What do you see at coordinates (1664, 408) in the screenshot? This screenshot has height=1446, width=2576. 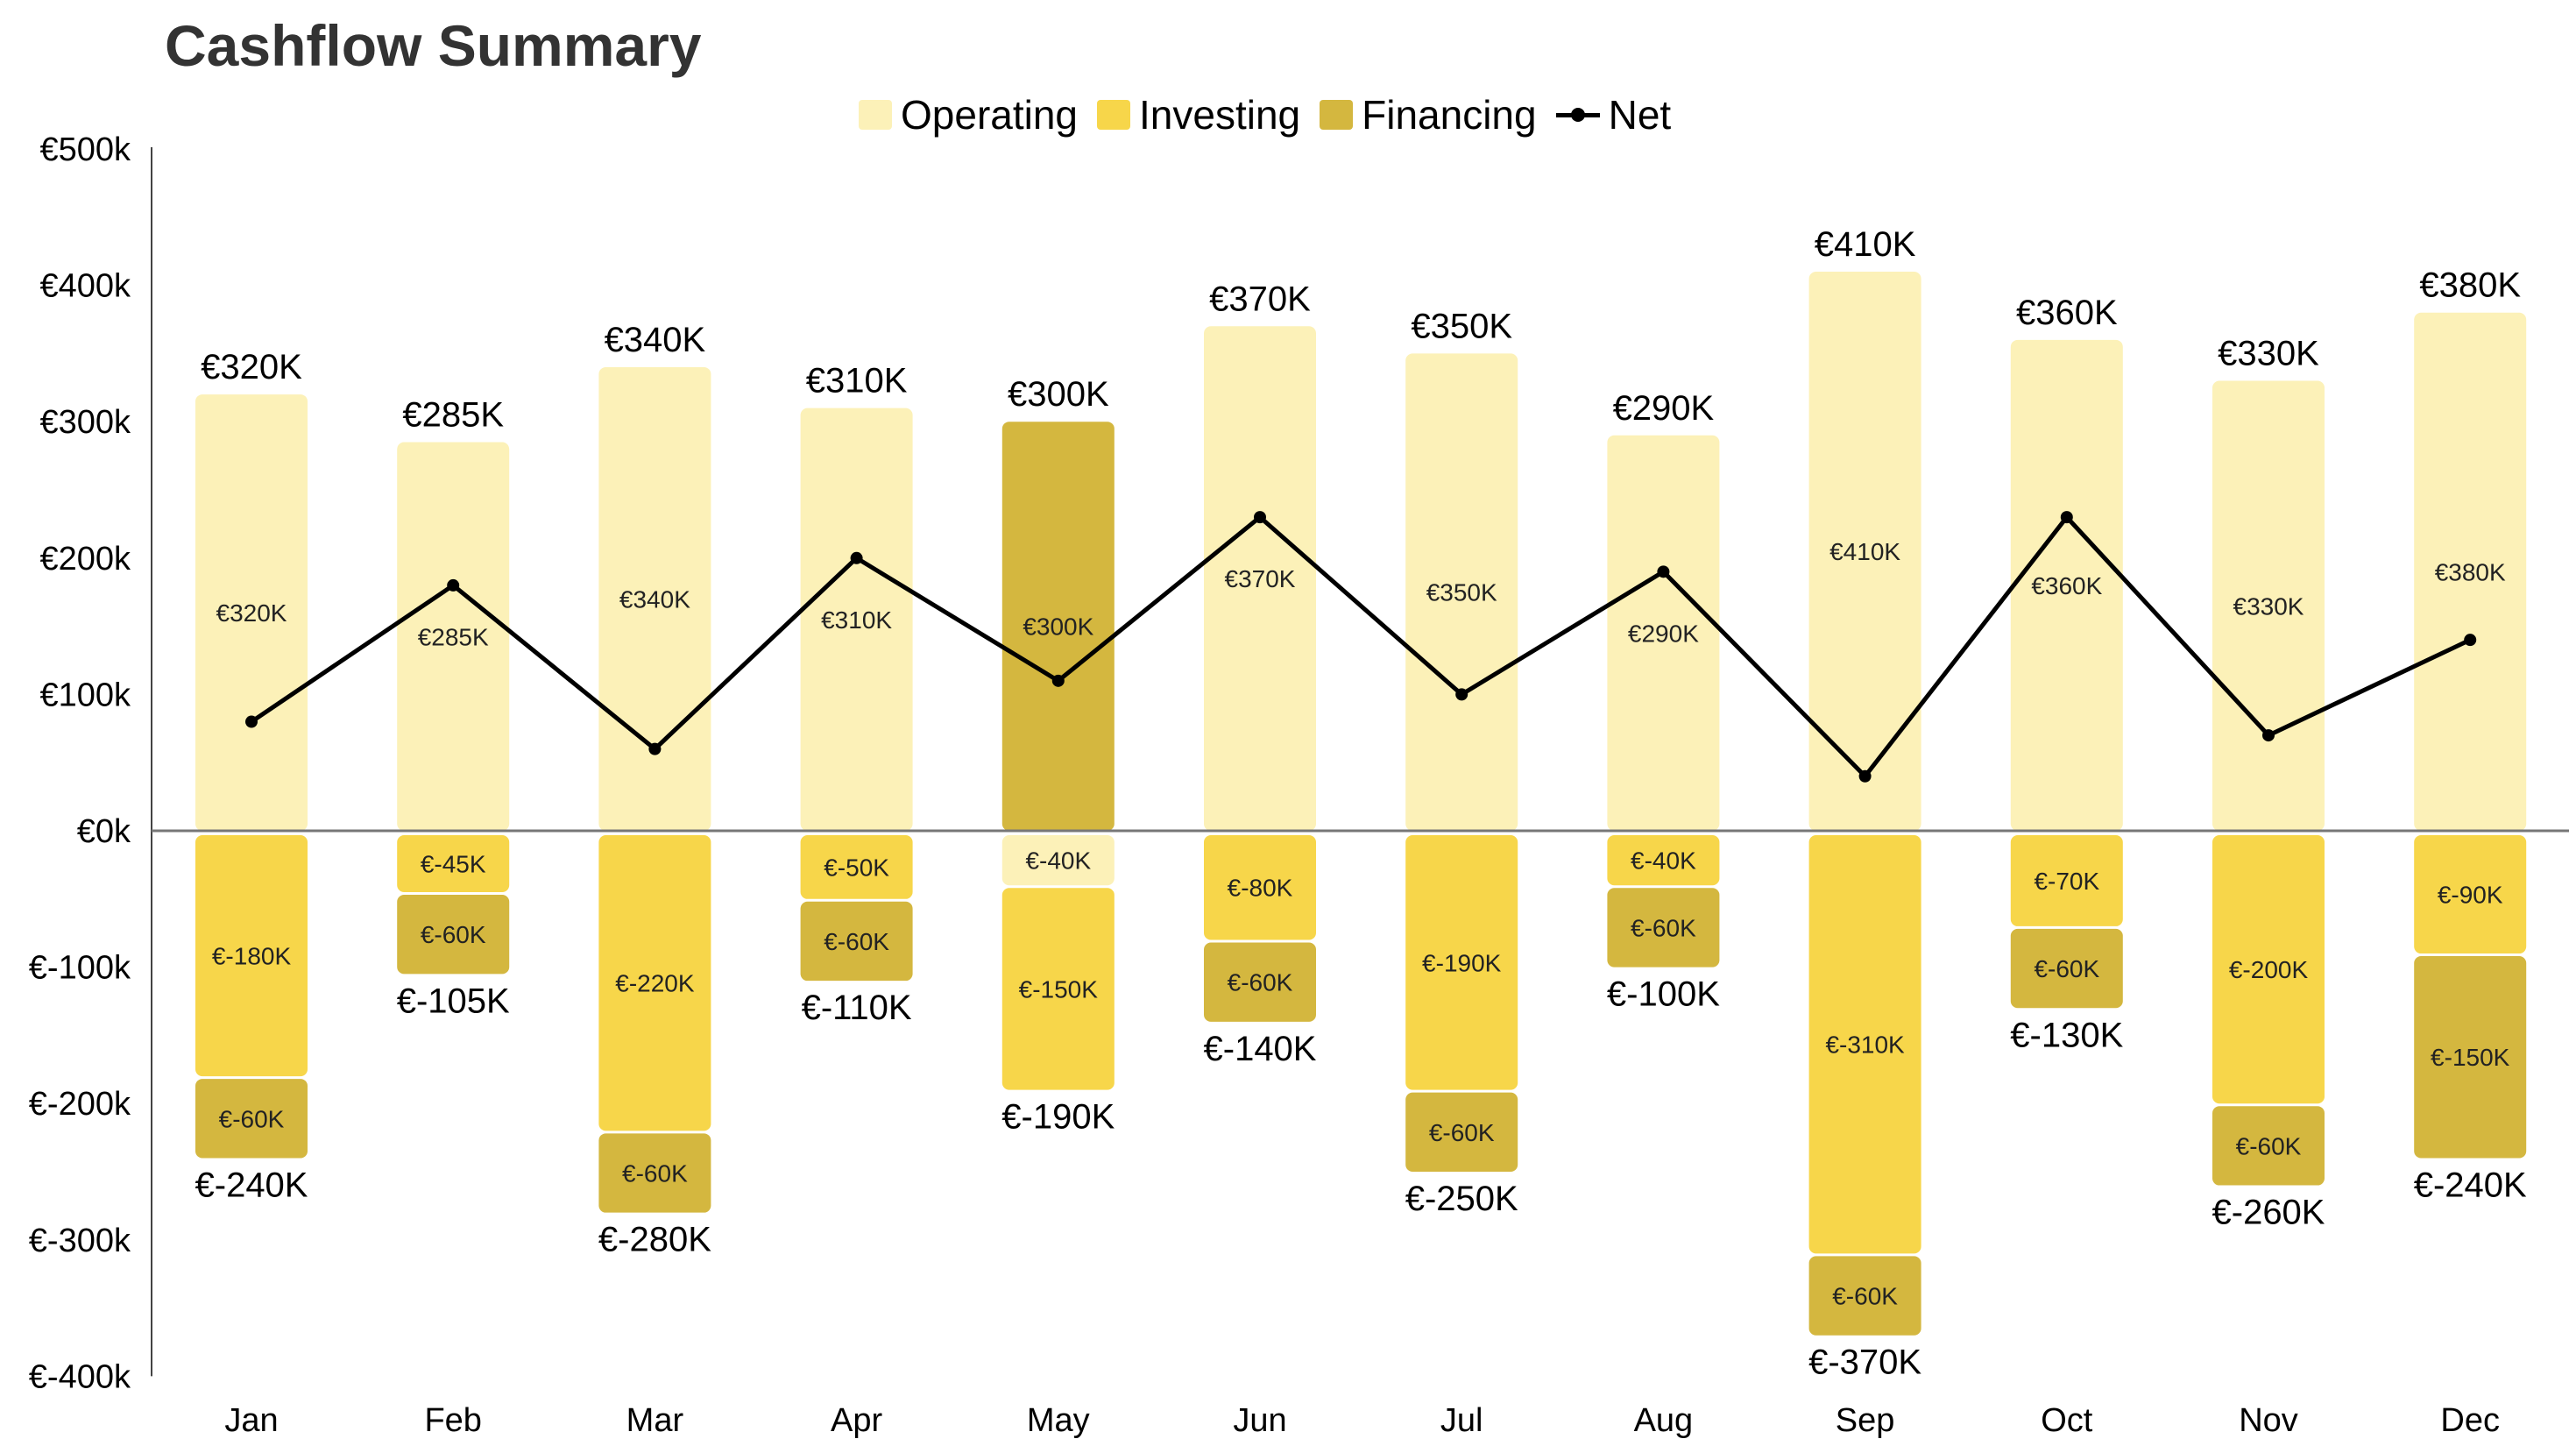 I see `positive-total-label: €290K` at bounding box center [1664, 408].